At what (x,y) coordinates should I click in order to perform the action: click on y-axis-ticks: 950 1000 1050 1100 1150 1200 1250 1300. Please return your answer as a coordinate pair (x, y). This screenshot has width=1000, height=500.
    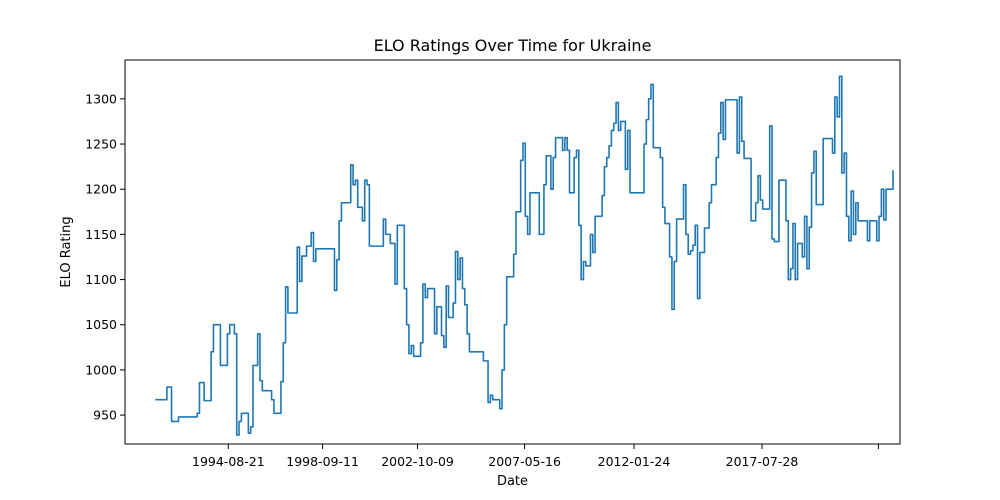
    Looking at the image, I should click on (105, 257).